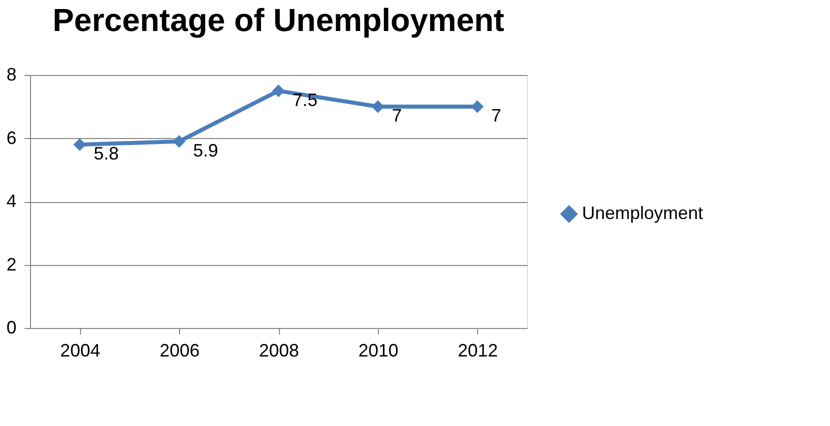  Describe the element at coordinates (11, 201) in the screenshot. I see `y-tick-label: 4` at that location.